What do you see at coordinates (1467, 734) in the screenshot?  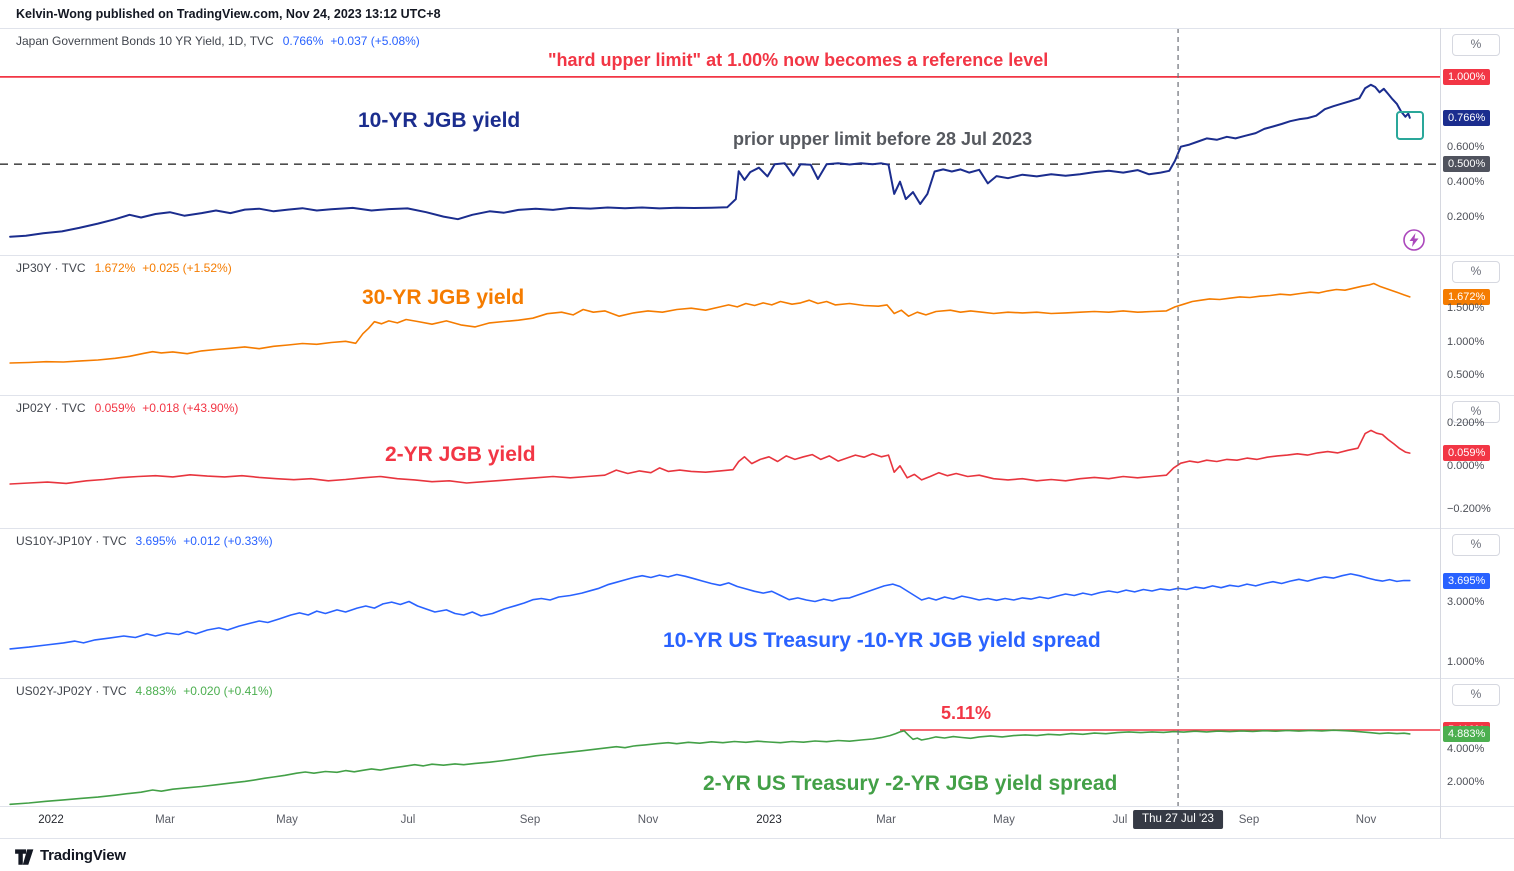 I see `last-price-badge: 4.883%` at bounding box center [1467, 734].